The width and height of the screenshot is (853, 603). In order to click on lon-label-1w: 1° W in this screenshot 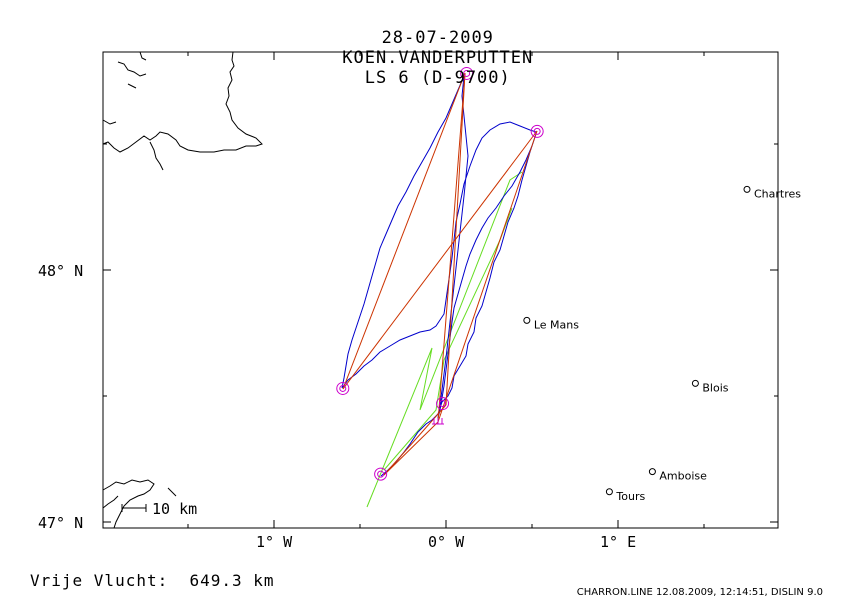, I will do `click(274, 542)`.